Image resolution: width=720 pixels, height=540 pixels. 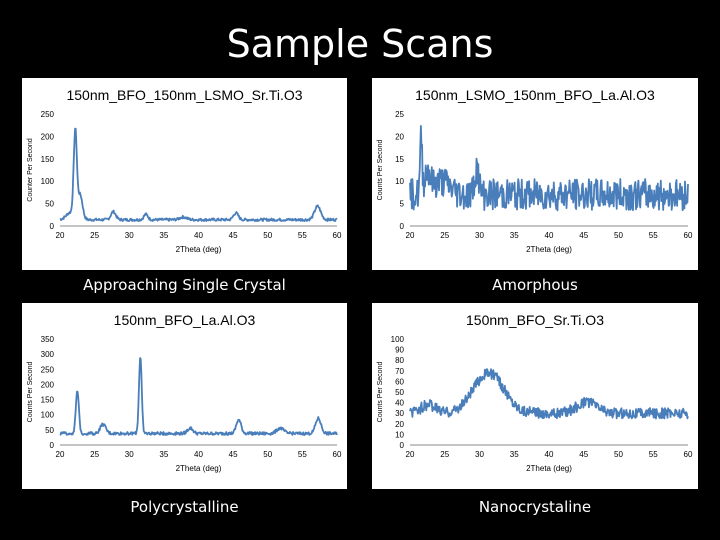 What do you see at coordinates (535, 320) in the screenshot?
I see `chart-title: 150nm_BFO_Sr.Ti.O3` at bounding box center [535, 320].